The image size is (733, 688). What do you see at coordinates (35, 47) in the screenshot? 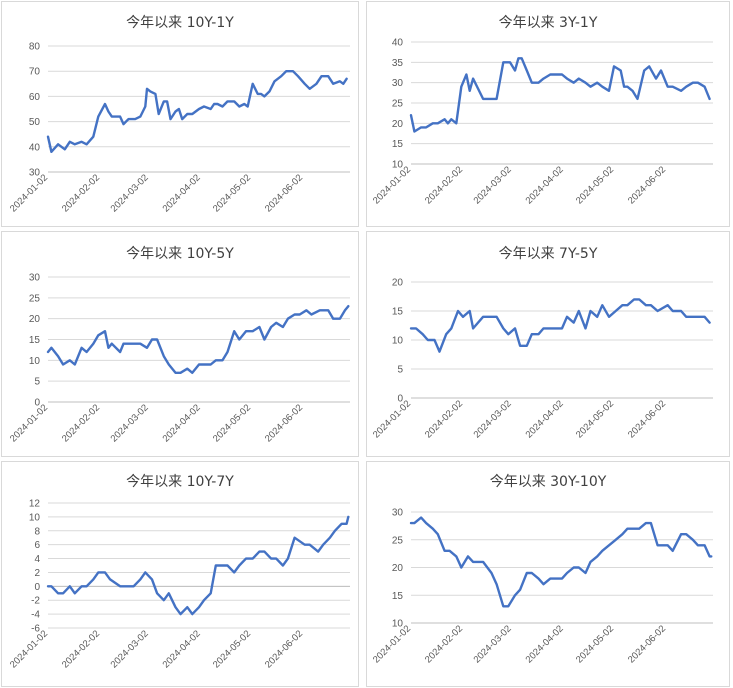
I see `y-tick-label: 80` at bounding box center [35, 47].